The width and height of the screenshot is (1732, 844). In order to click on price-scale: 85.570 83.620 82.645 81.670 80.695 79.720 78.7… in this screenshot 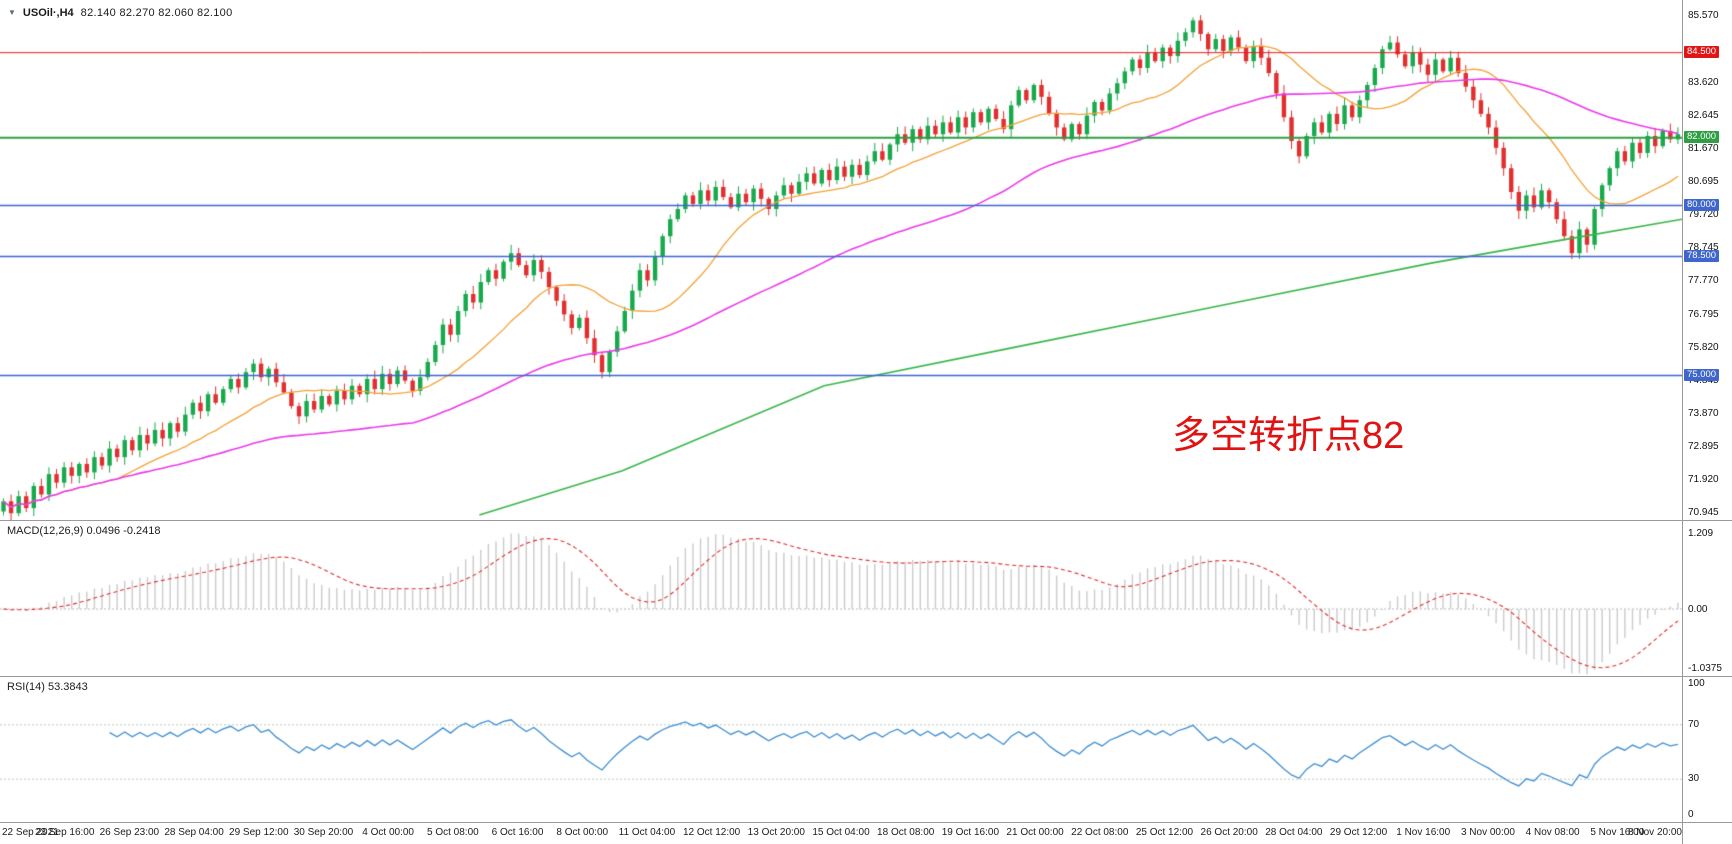, I will do `click(1707, 260)`.